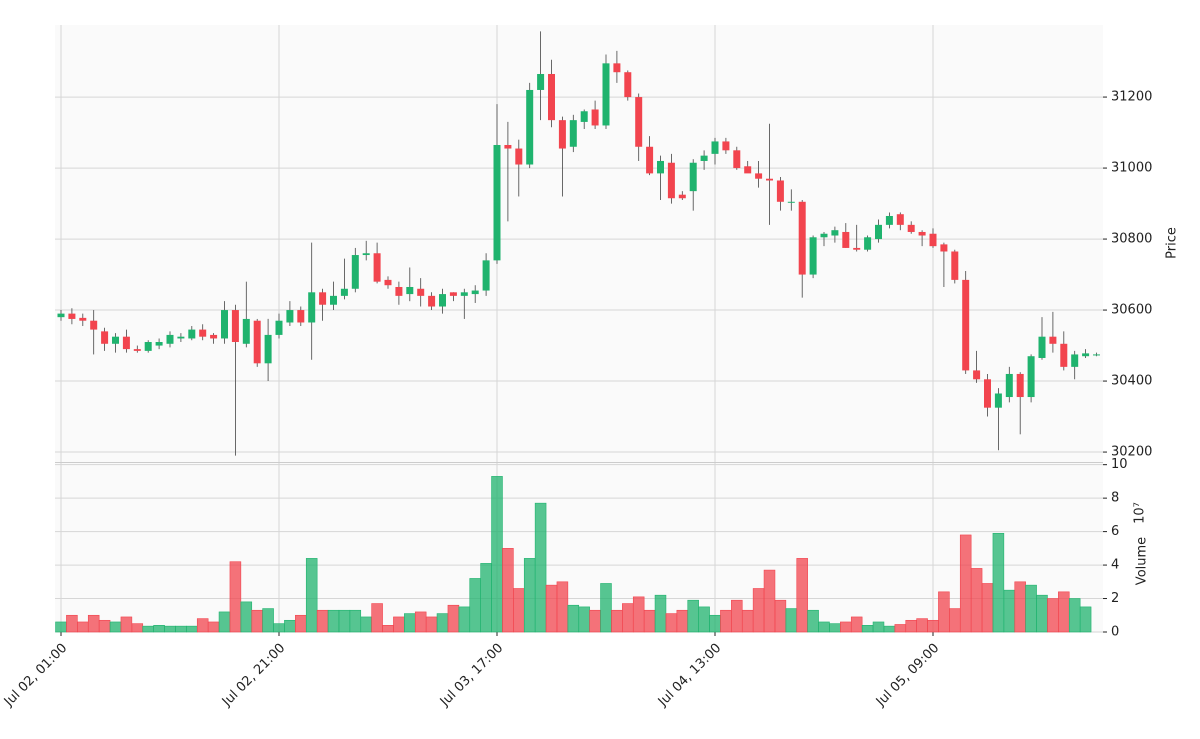 The image size is (1200, 739). Describe the element at coordinates (1115, 598) in the screenshot. I see `volume-tick-label: 2` at that location.